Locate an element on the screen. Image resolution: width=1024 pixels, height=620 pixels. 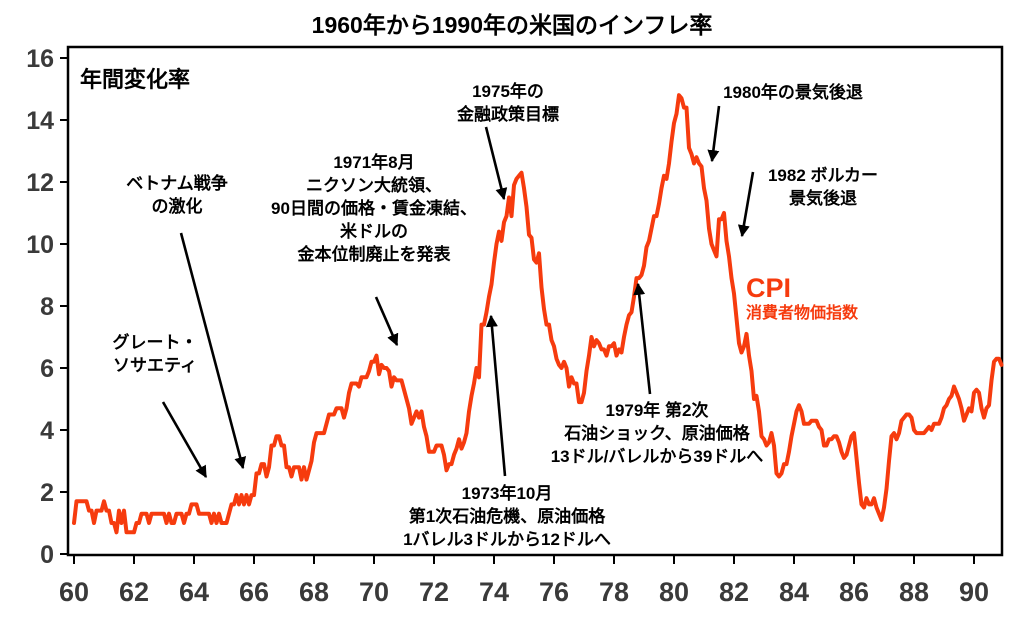
annotation-line: 金融政策目標 is located at coordinates (508, 114).